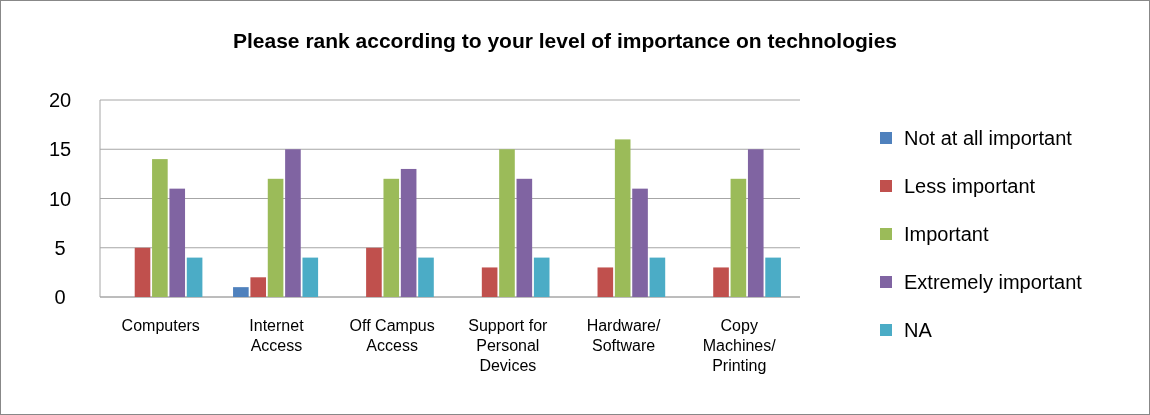 This screenshot has height=415, width=1150. What do you see at coordinates (277, 335) in the screenshot?
I see `x-tick-label: Internet Access` at bounding box center [277, 335].